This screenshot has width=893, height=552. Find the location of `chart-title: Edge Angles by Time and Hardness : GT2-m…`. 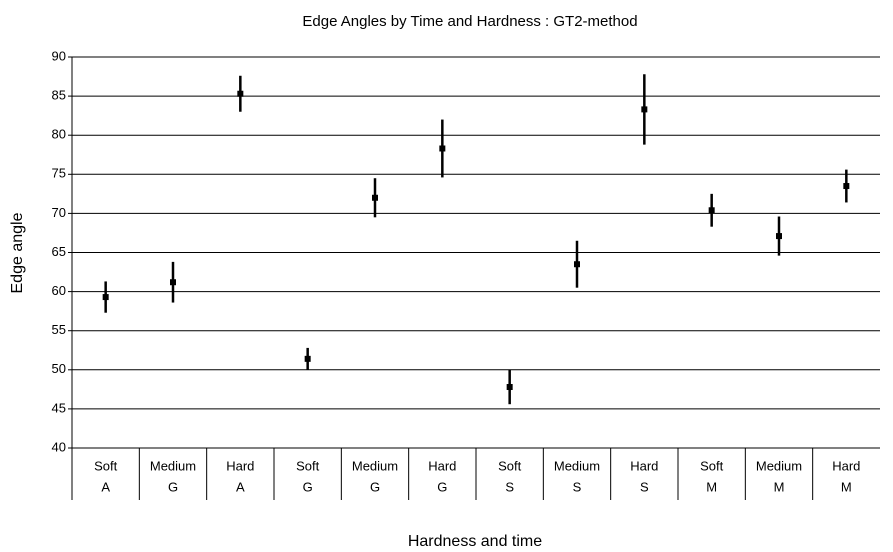

chart-title: Edge Angles by Time and Hardness : GT2-m… is located at coordinates (469, 21).